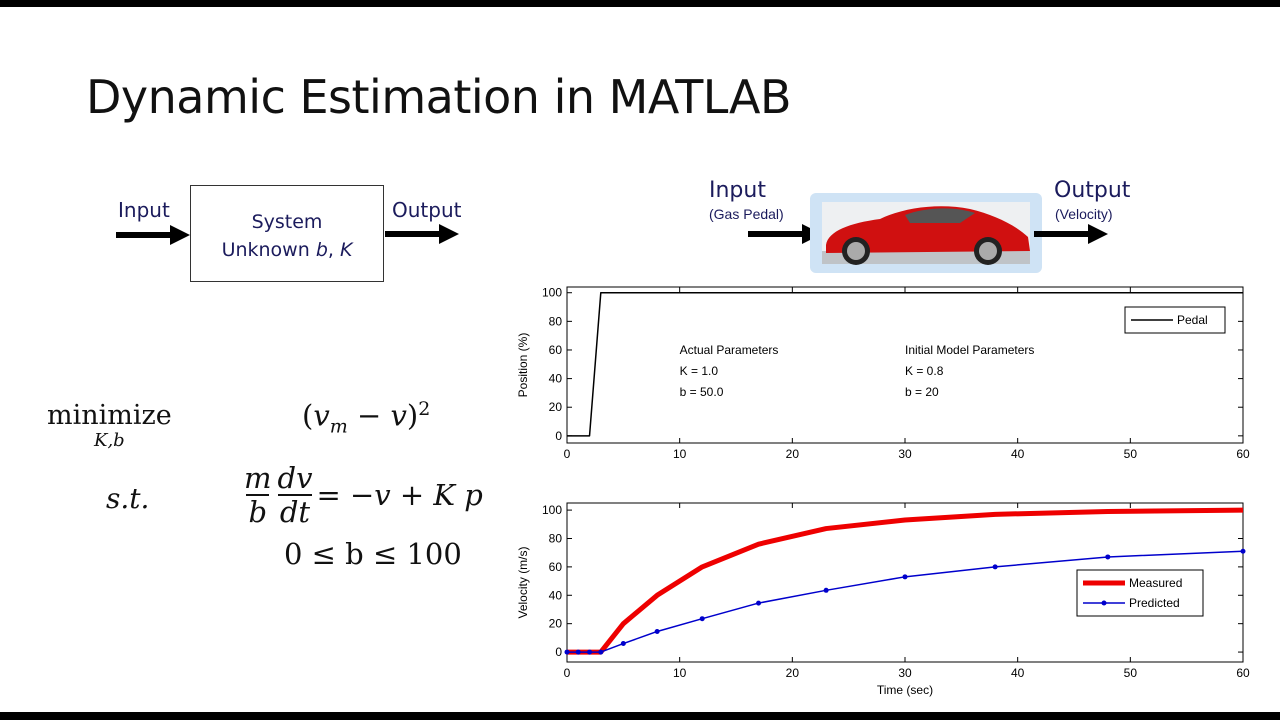 This screenshot has height=720, width=1280. I want to click on frac2-num: dv, so click(295, 478).